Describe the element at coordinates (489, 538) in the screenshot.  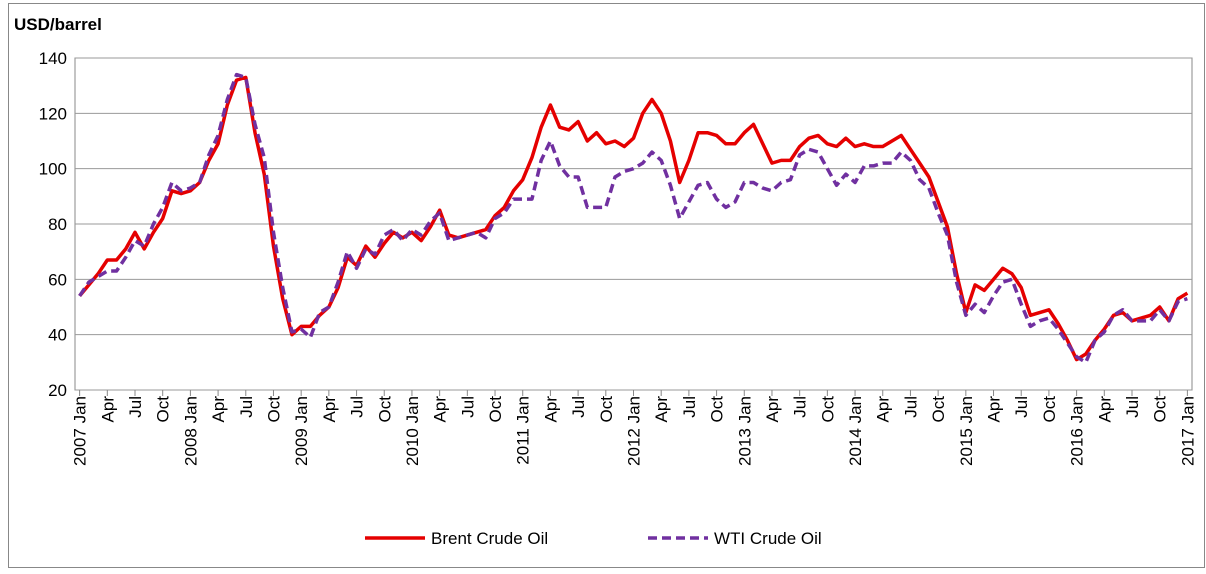
I see `legend-label: Brent Crude Oil` at that location.